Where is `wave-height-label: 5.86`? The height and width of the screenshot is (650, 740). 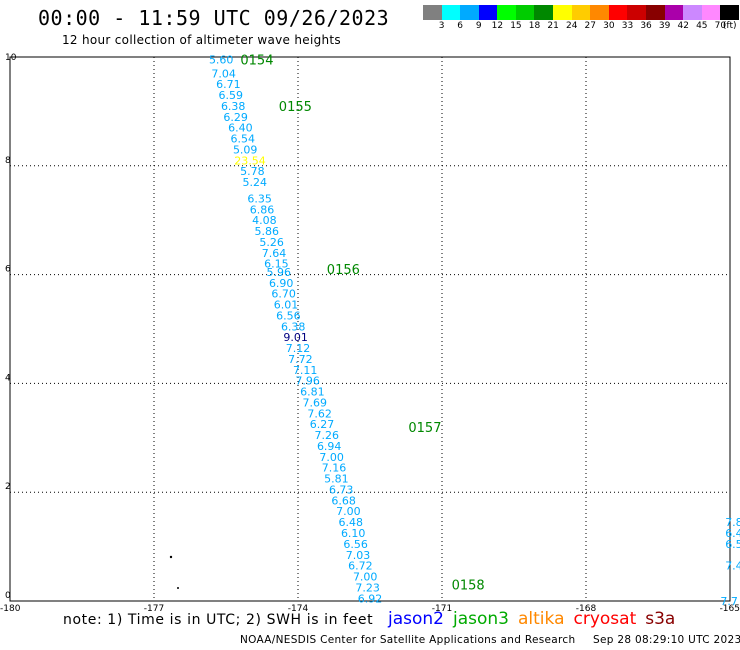
wave-height-label: 5.86 is located at coordinates (267, 231).